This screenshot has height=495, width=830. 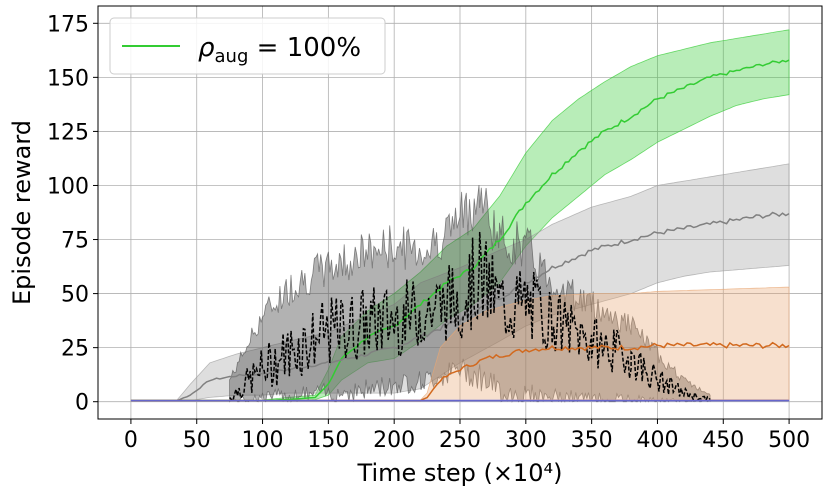 I want to click on legend-box, so click(x=247, y=46).